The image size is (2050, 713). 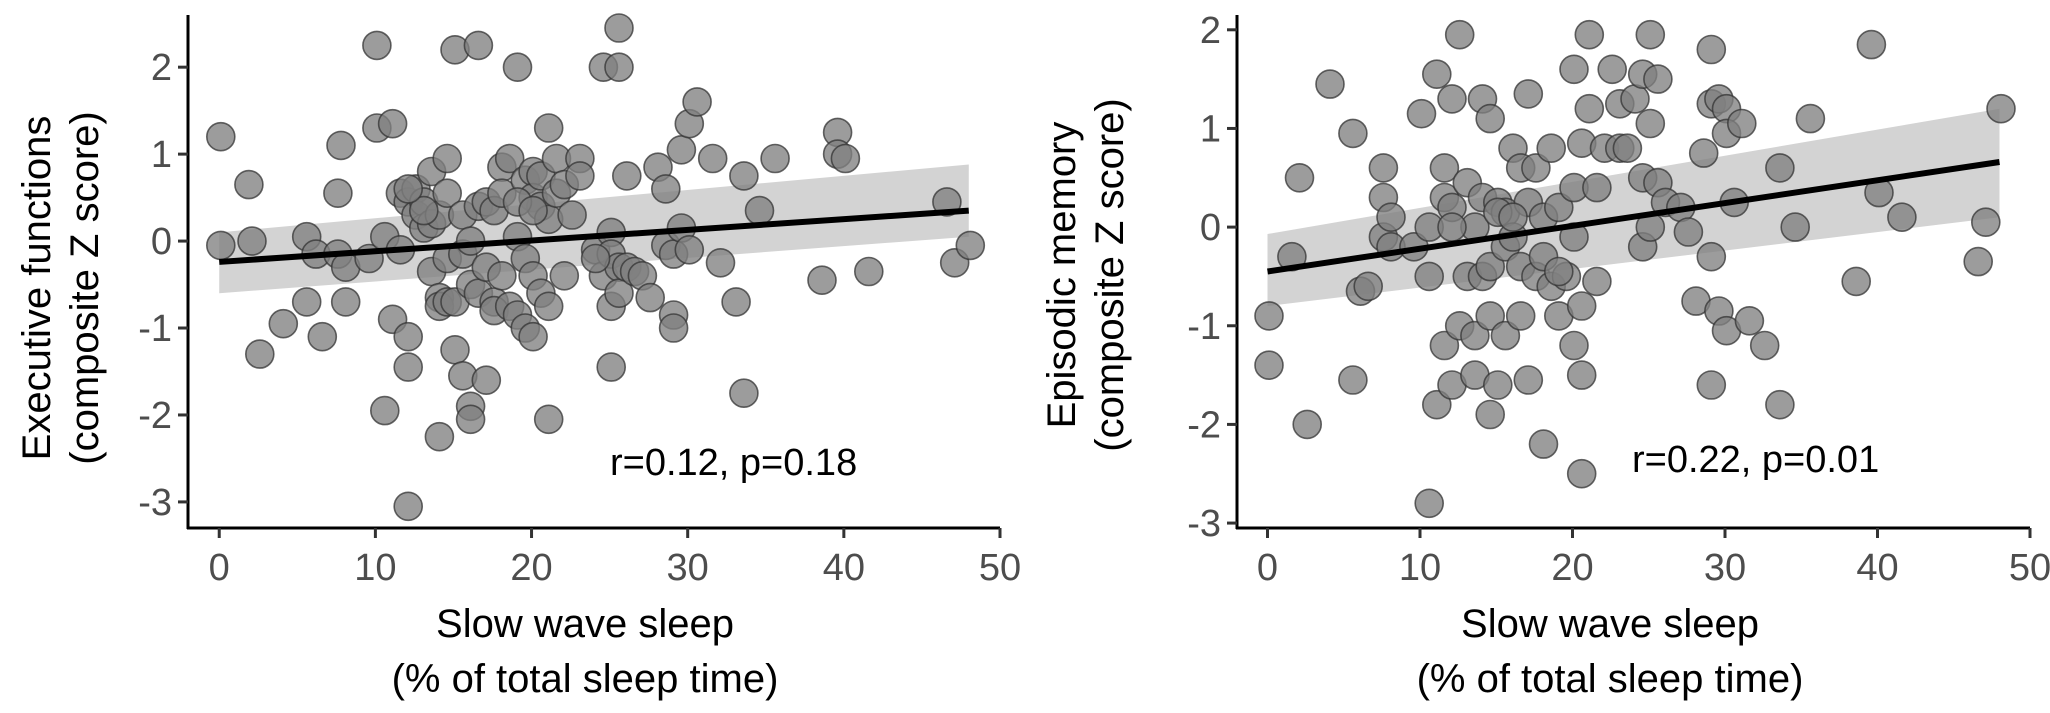 I want to click on x-tick-label: 30, so click(x=1725, y=568).